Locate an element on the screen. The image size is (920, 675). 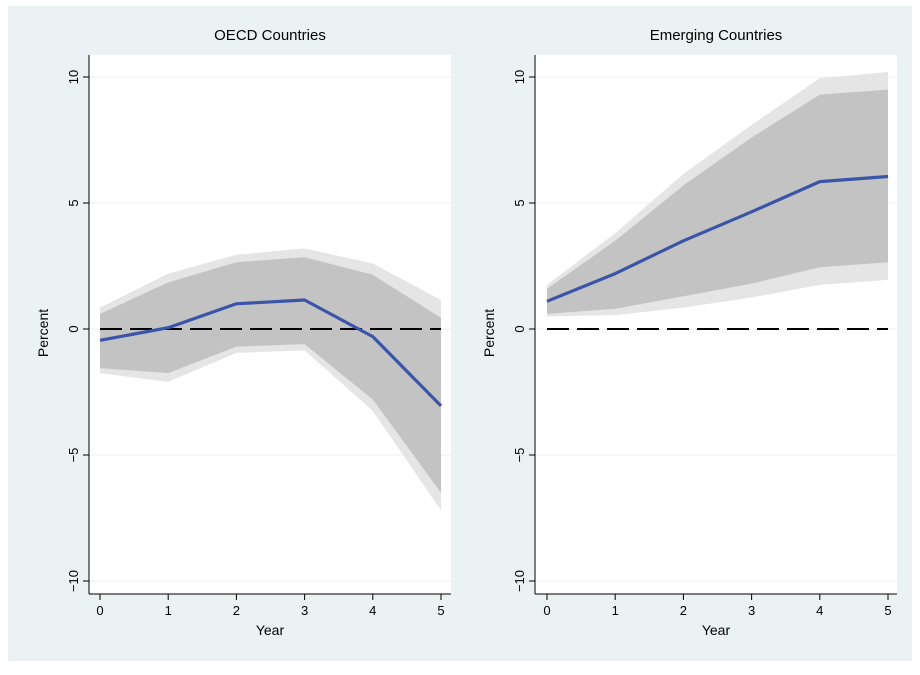
chart-title: OECD Countries is located at coordinates (270, 35).